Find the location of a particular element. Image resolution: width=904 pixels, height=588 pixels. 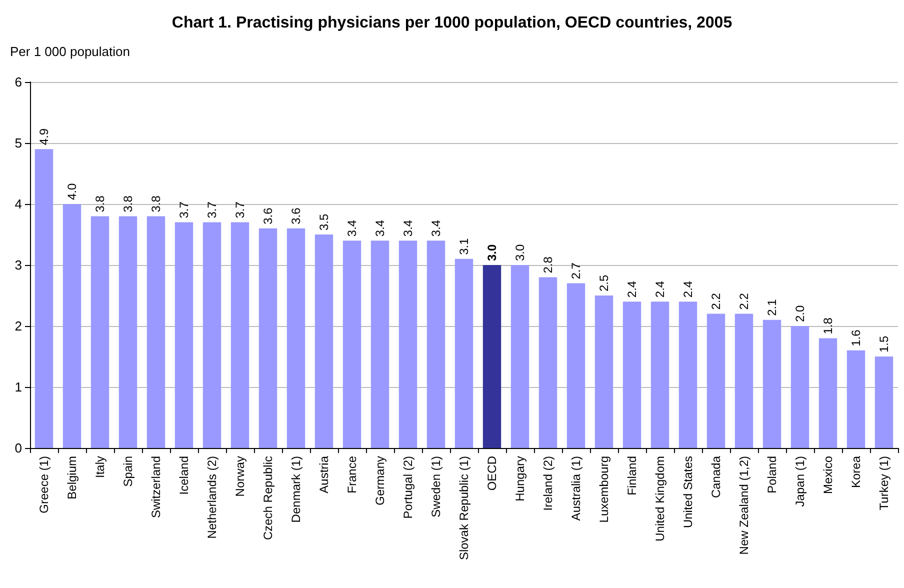

x-tick-label: Norway is located at coordinates (240, 476).